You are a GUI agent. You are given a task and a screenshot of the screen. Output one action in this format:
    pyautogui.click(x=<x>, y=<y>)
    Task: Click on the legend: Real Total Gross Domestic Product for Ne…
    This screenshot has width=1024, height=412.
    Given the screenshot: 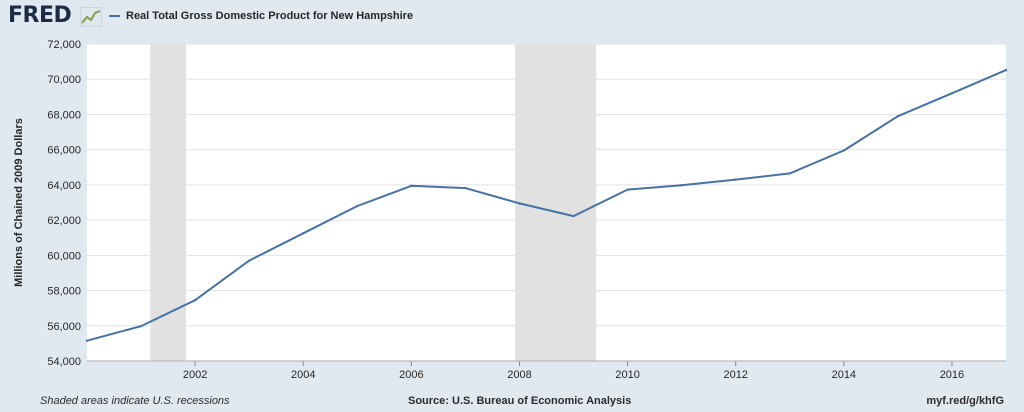 What is the action you would take?
    pyautogui.click(x=261, y=16)
    